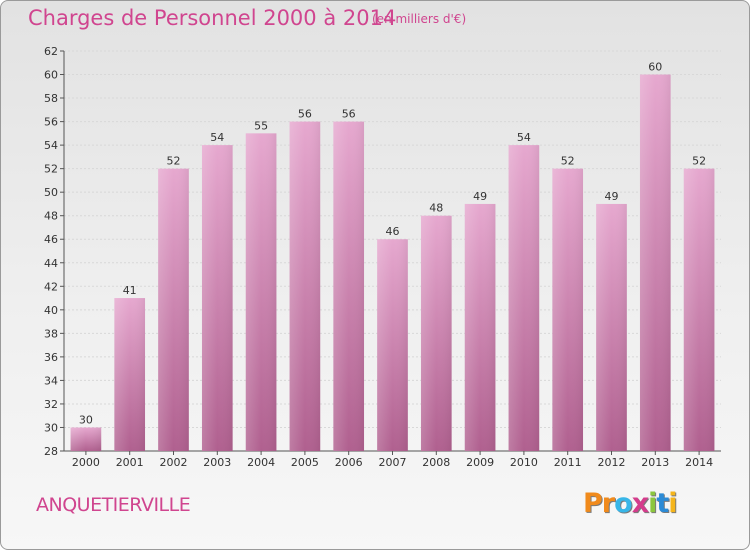 This screenshot has width=750, height=550. I want to click on y-tick-label: 46, so click(51, 239).